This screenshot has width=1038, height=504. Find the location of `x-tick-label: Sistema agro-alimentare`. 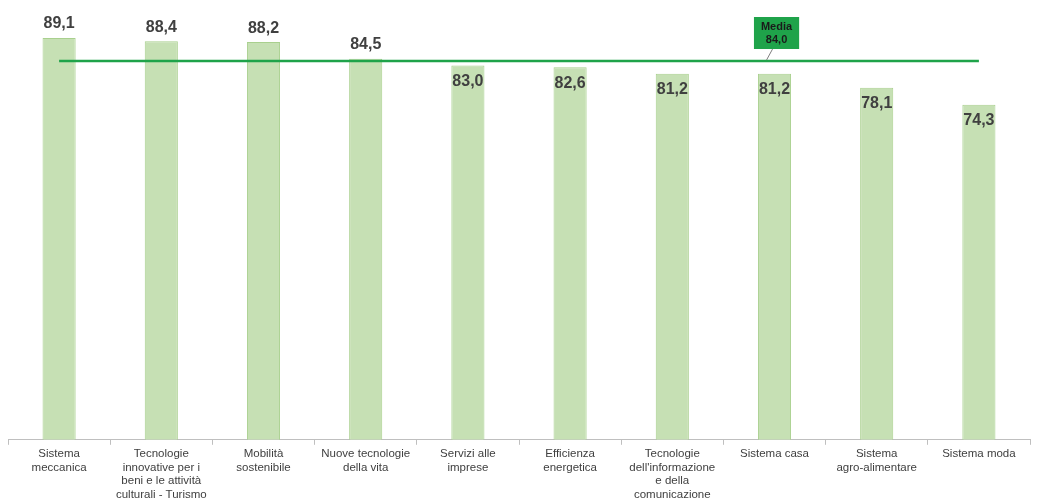

x-tick-label: Sistema agro-alimentare is located at coordinates (876, 459).